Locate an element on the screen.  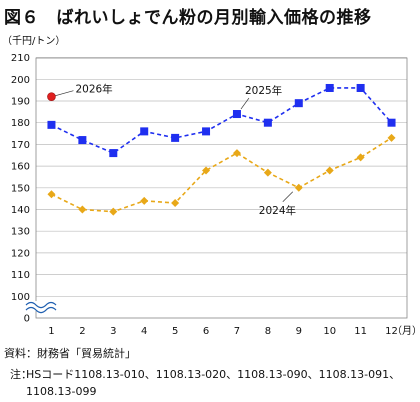
y-tick-label: 140 is located at coordinates (20, 210).